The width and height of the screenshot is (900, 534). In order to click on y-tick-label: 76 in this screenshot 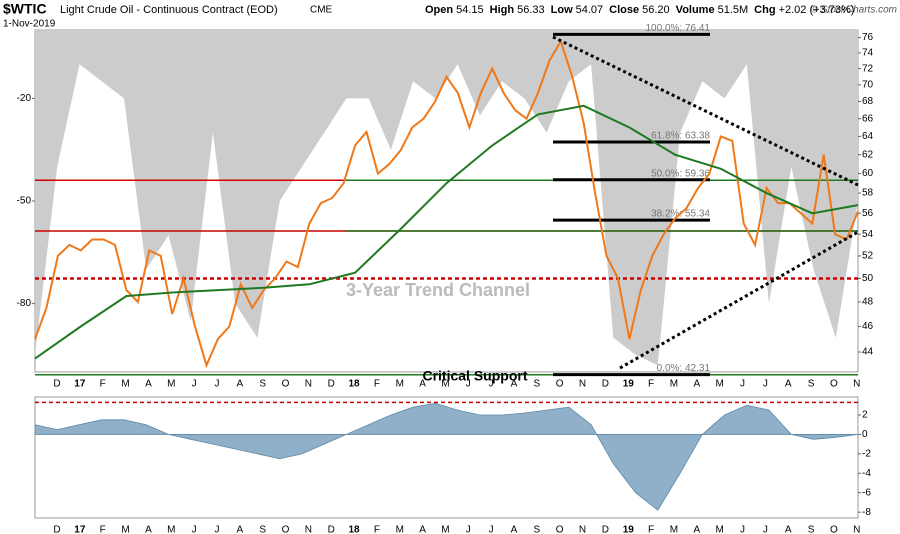, I will do `click(868, 37)`.